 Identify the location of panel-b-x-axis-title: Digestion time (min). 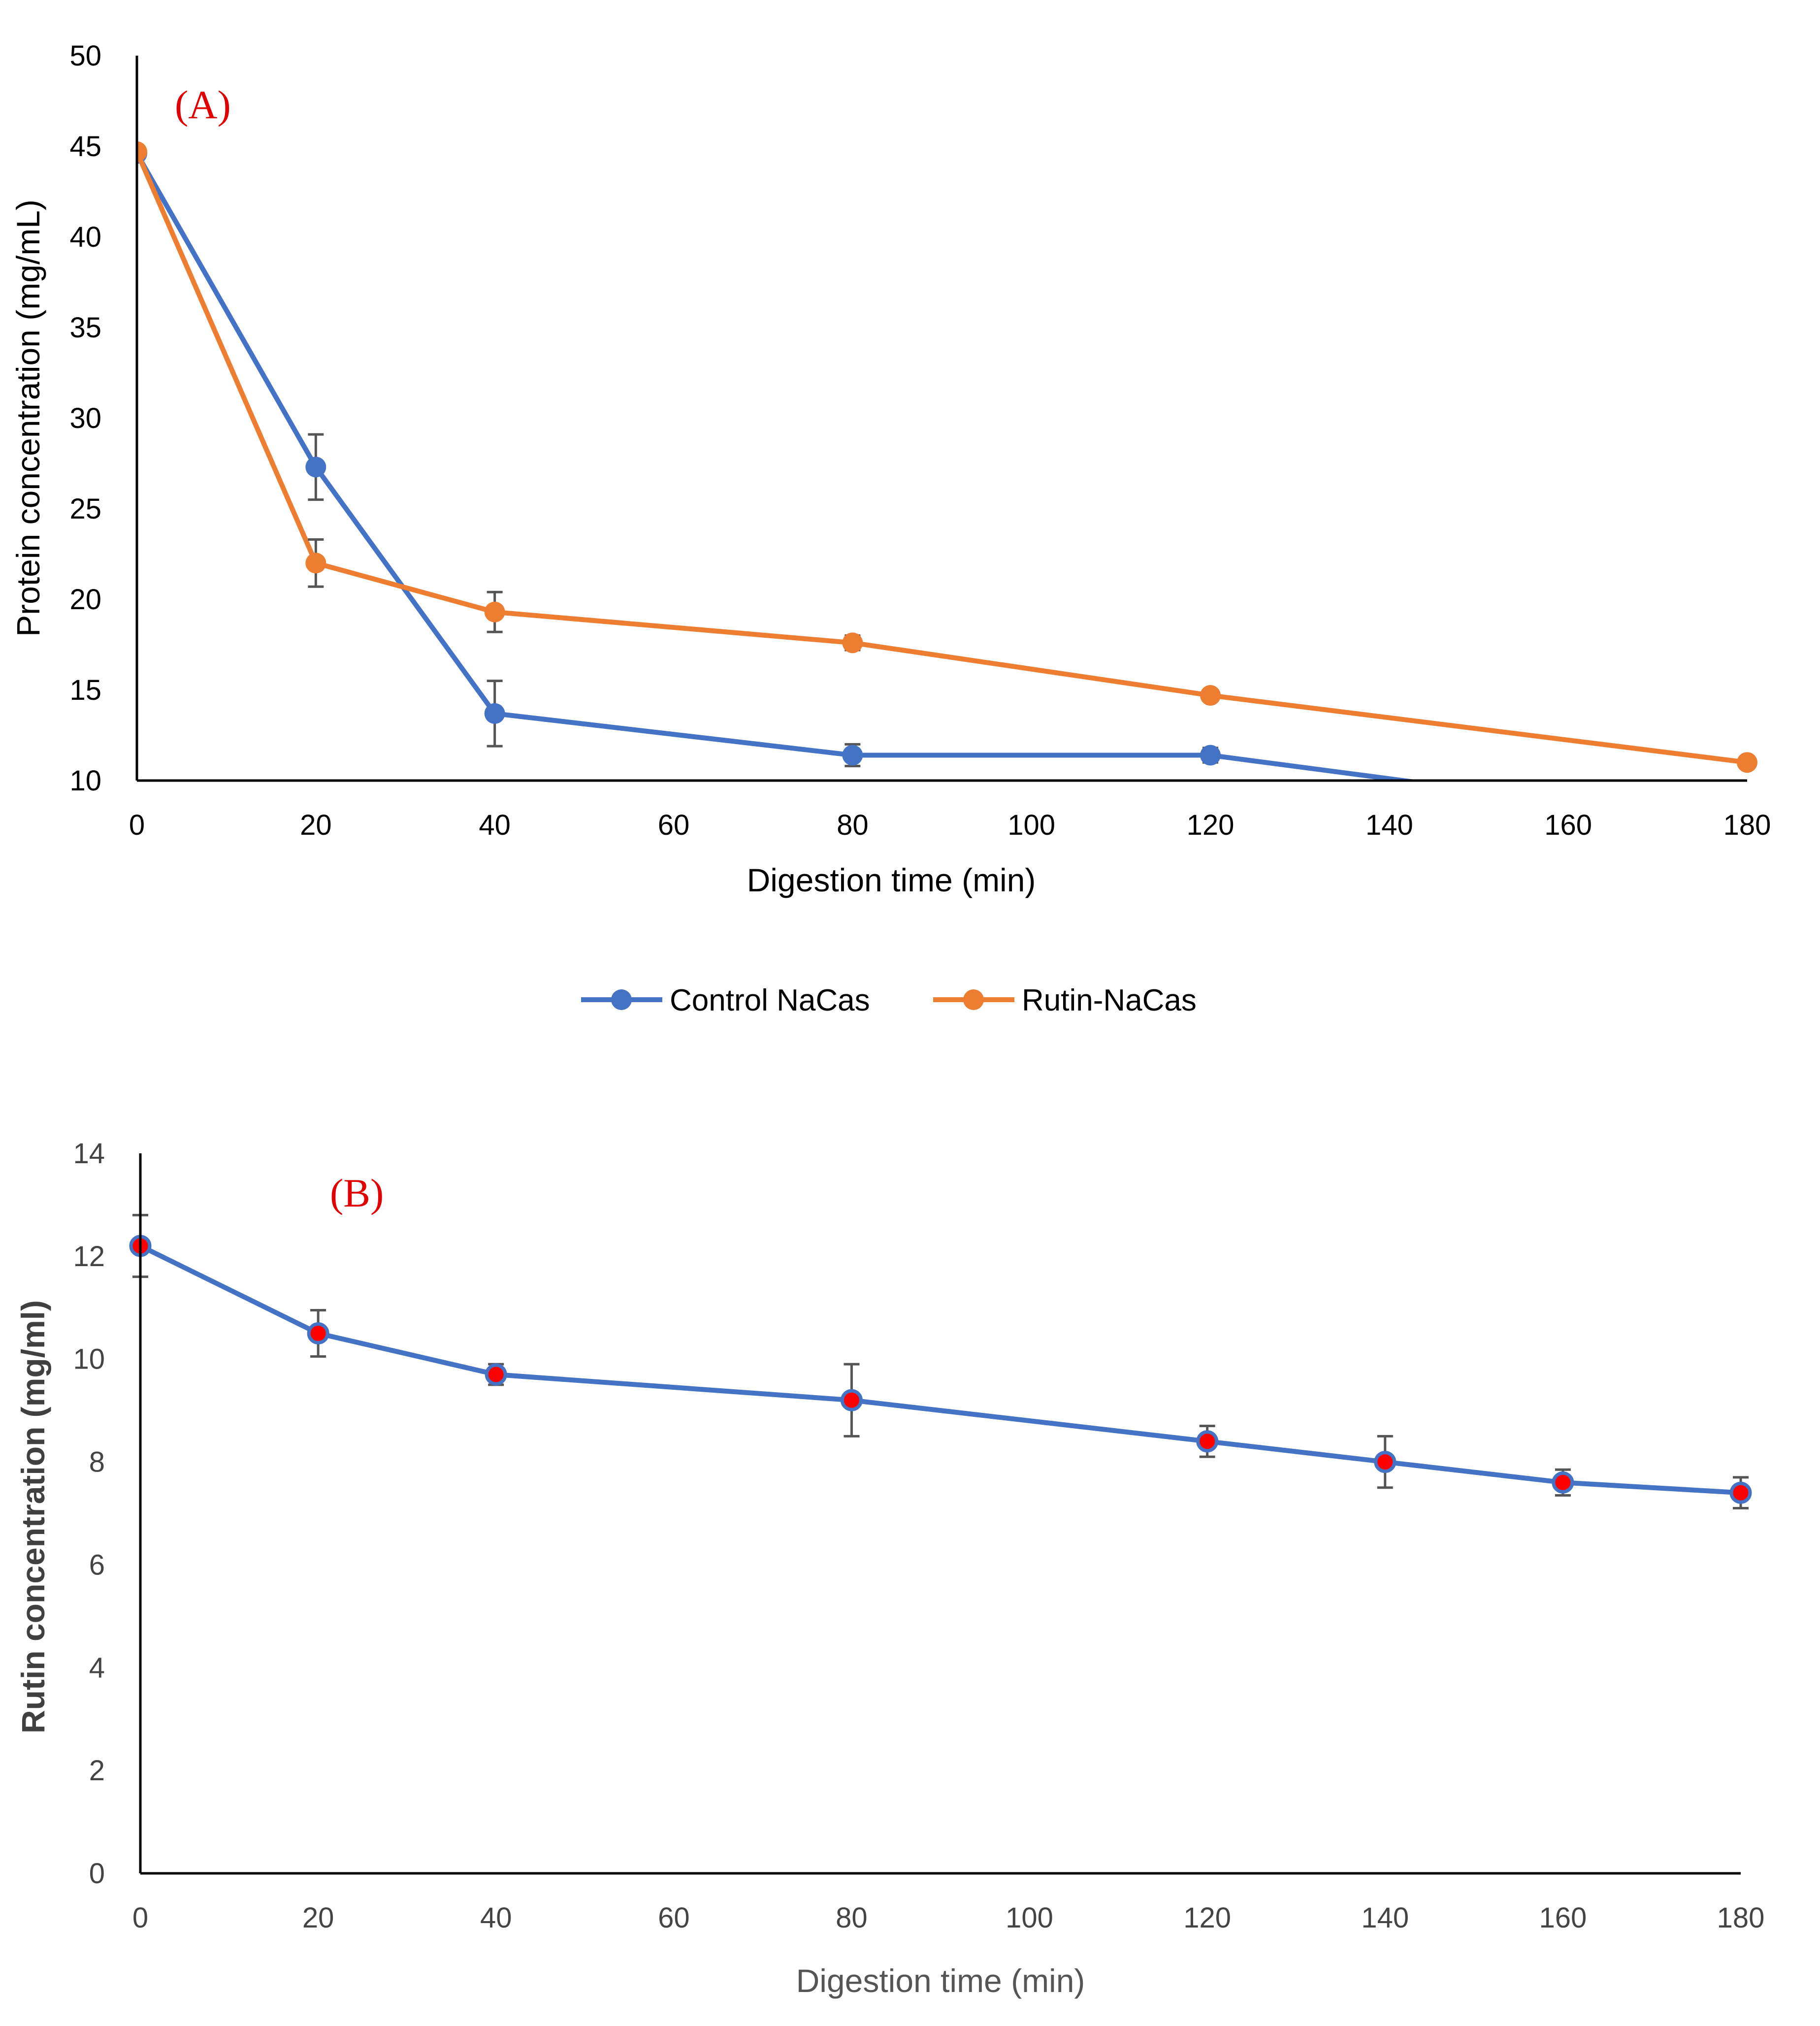
(940, 1980).